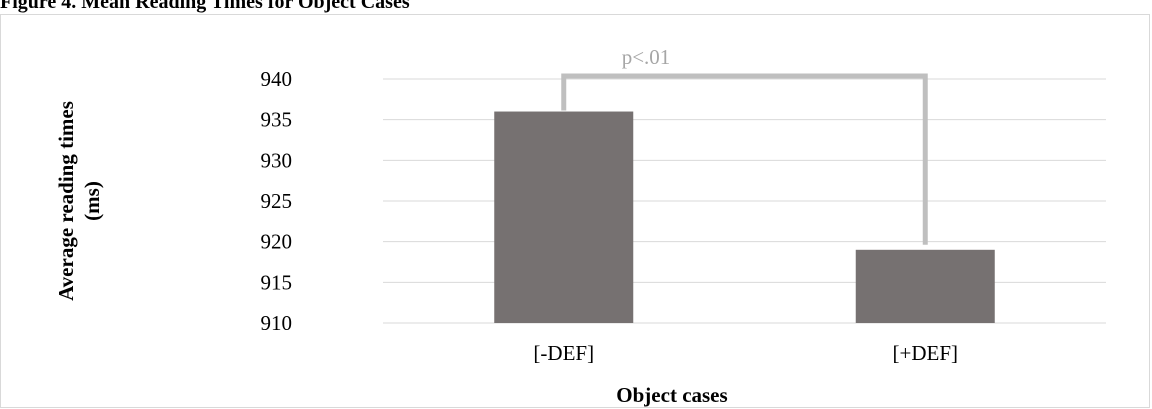  I want to click on y-tick-label: 920, so click(277, 242).